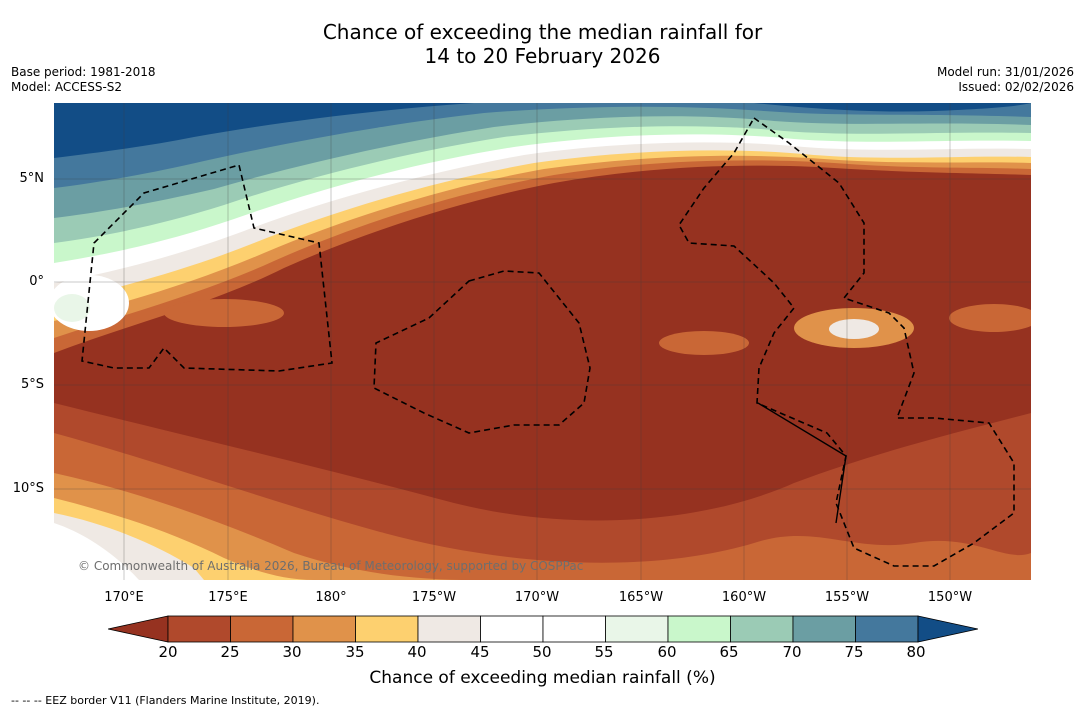  I want to click on colorbar-tick: 30, so click(292, 652).